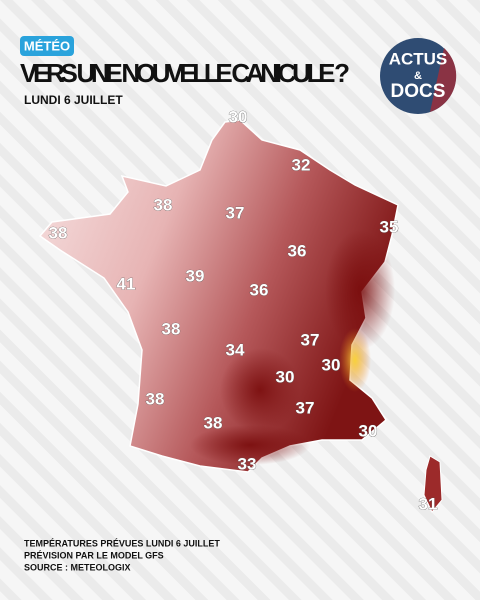 This screenshot has width=480, height=605. I want to click on badge-bg, so click(47, 46).